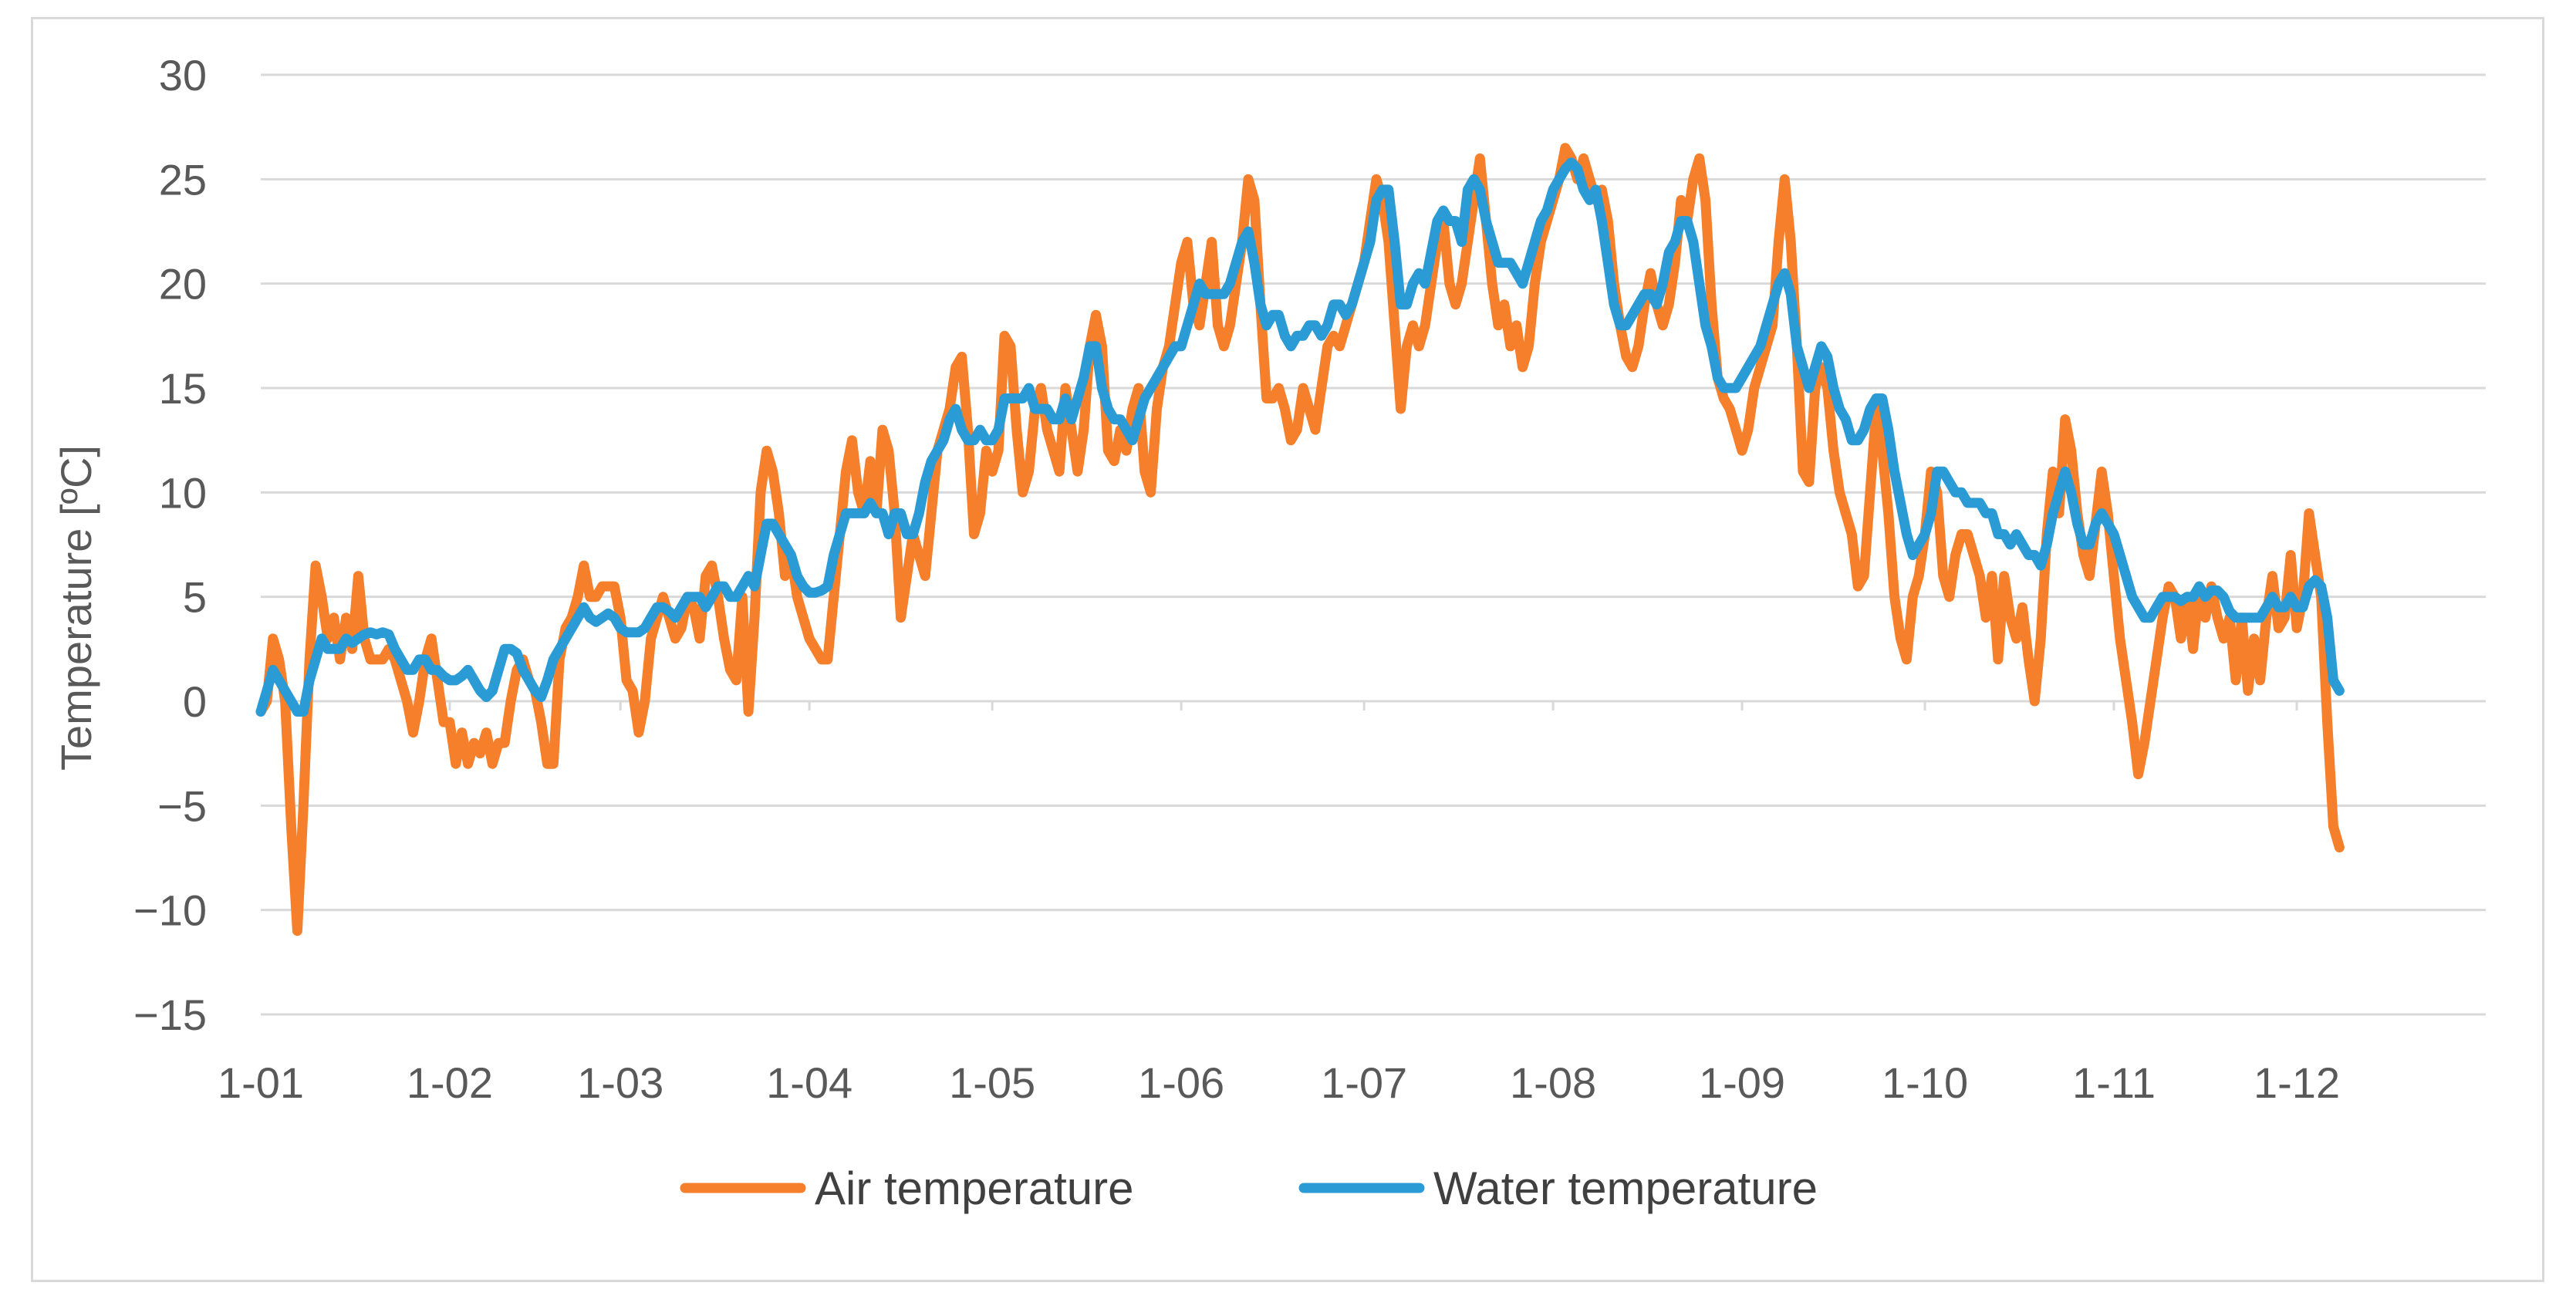  I want to click on x-tick-label: 1-10, so click(1925, 1082).